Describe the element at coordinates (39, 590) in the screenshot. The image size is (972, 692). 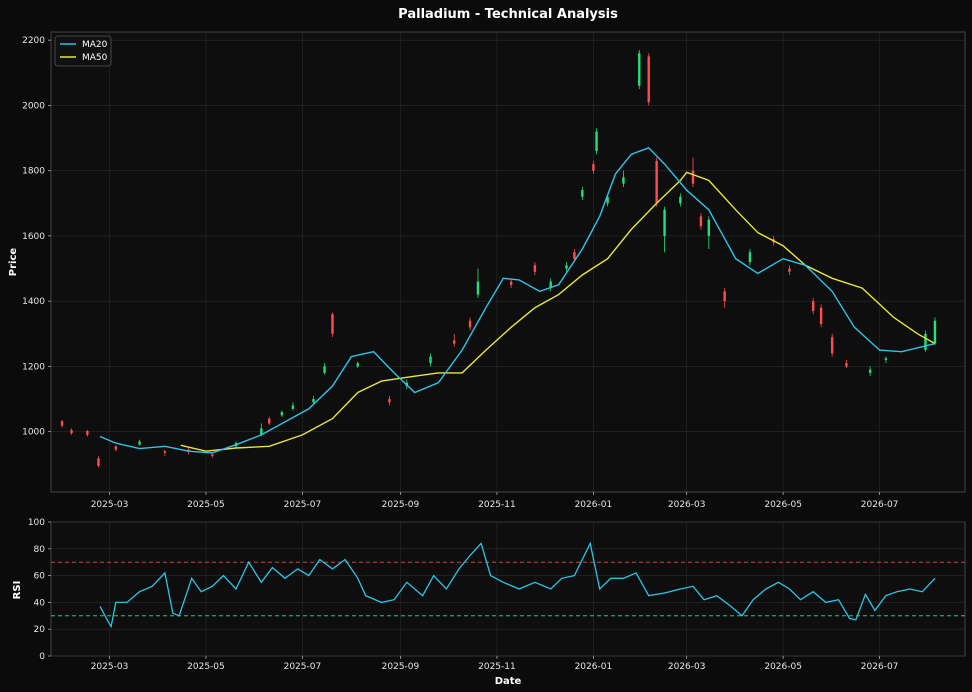
I see `rsi-y-ticks: 0 20 40 60 80 100` at that location.